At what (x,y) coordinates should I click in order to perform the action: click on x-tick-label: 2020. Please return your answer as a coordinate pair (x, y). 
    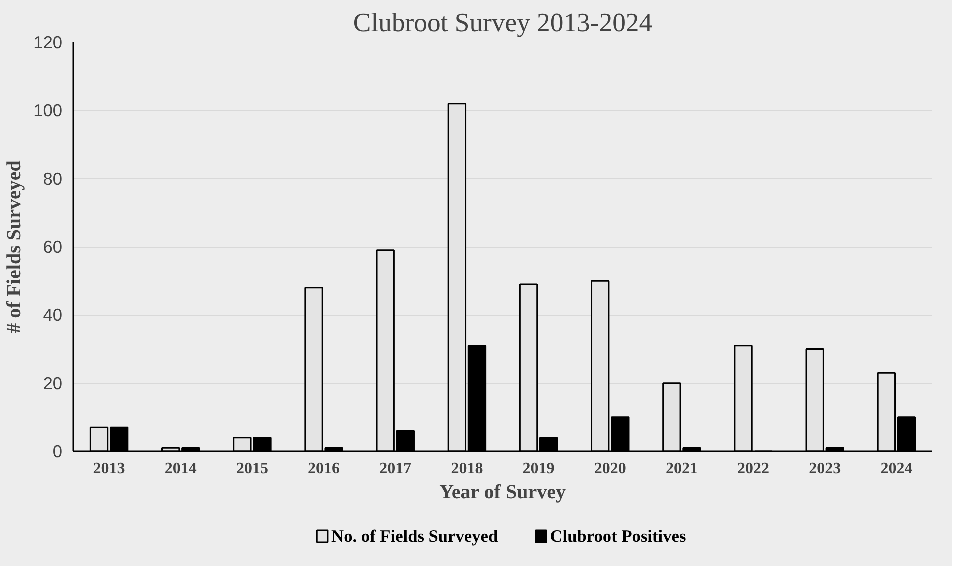
    Looking at the image, I should click on (610, 469).